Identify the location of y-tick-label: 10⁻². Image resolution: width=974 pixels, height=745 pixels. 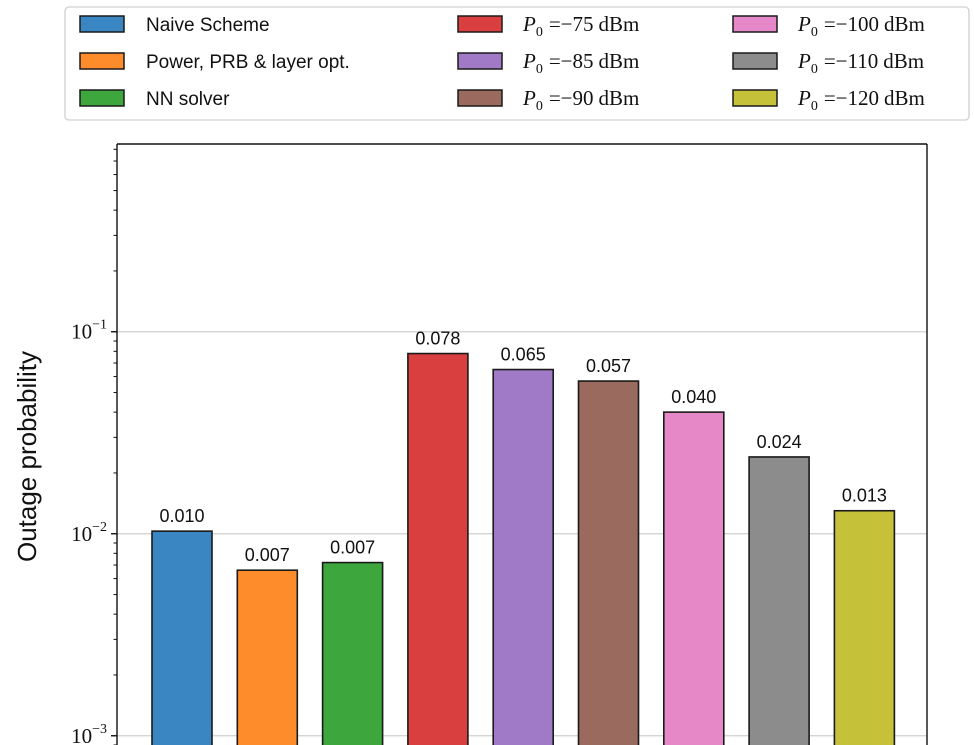
(89, 533).